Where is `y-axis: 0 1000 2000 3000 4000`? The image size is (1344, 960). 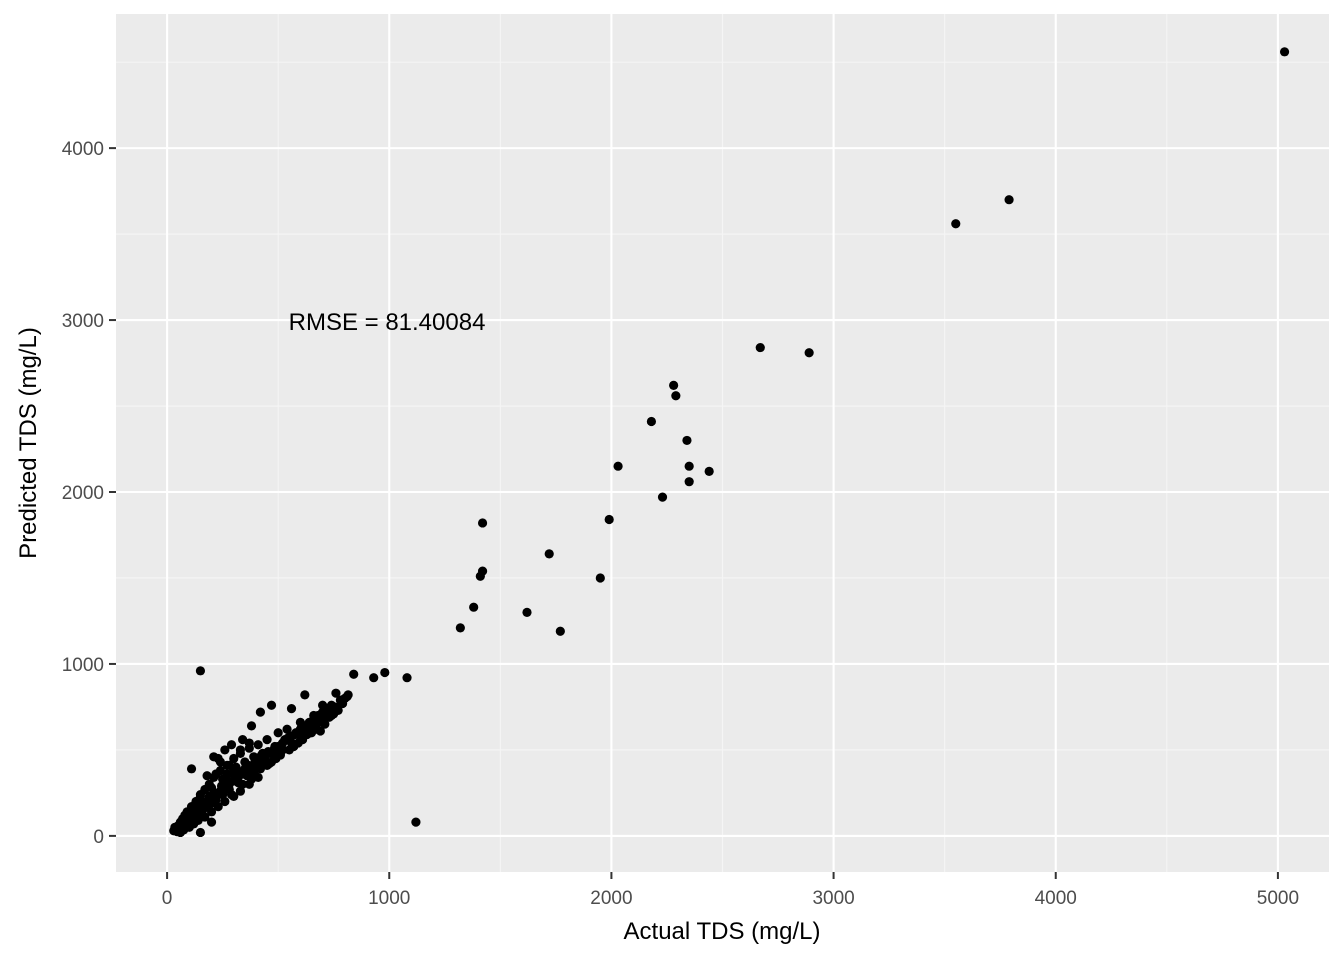
y-axis: 0 1000 2000 3000 4000 is located at coordinates (89, 493).